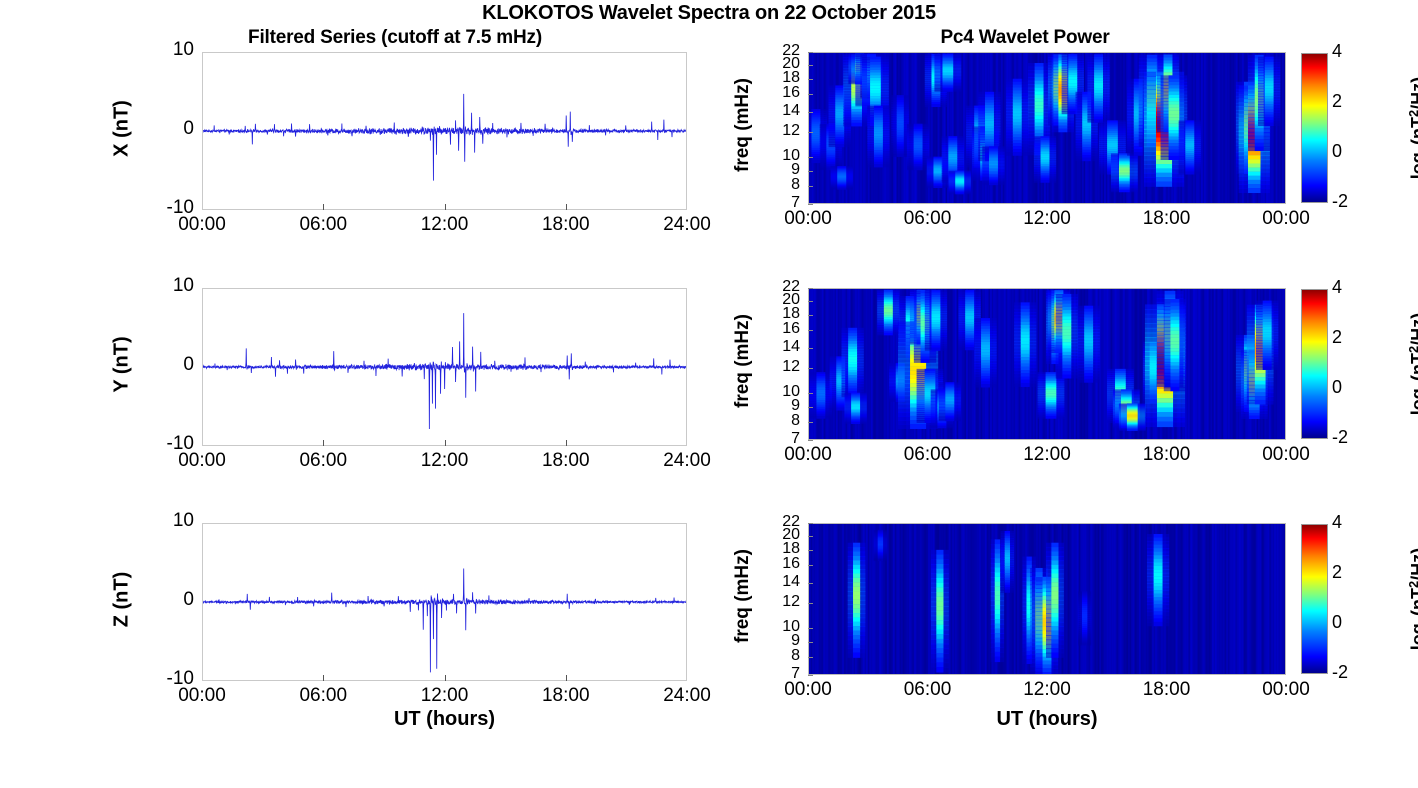  I want to click on left-column-title: Filtered Series (cutoff at 7.5 mHz), so click(395, 37).